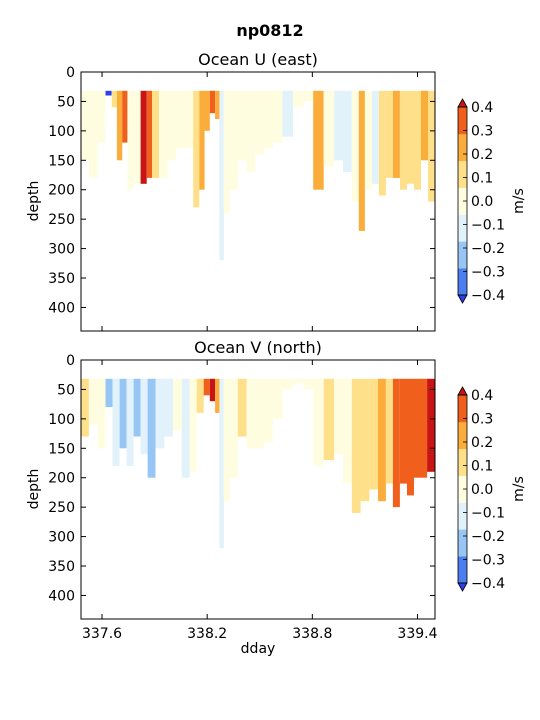  Describe the element at coordinates (61, 191) in the screenshot. I see `panel-u-ytick-label: 200` at that location.